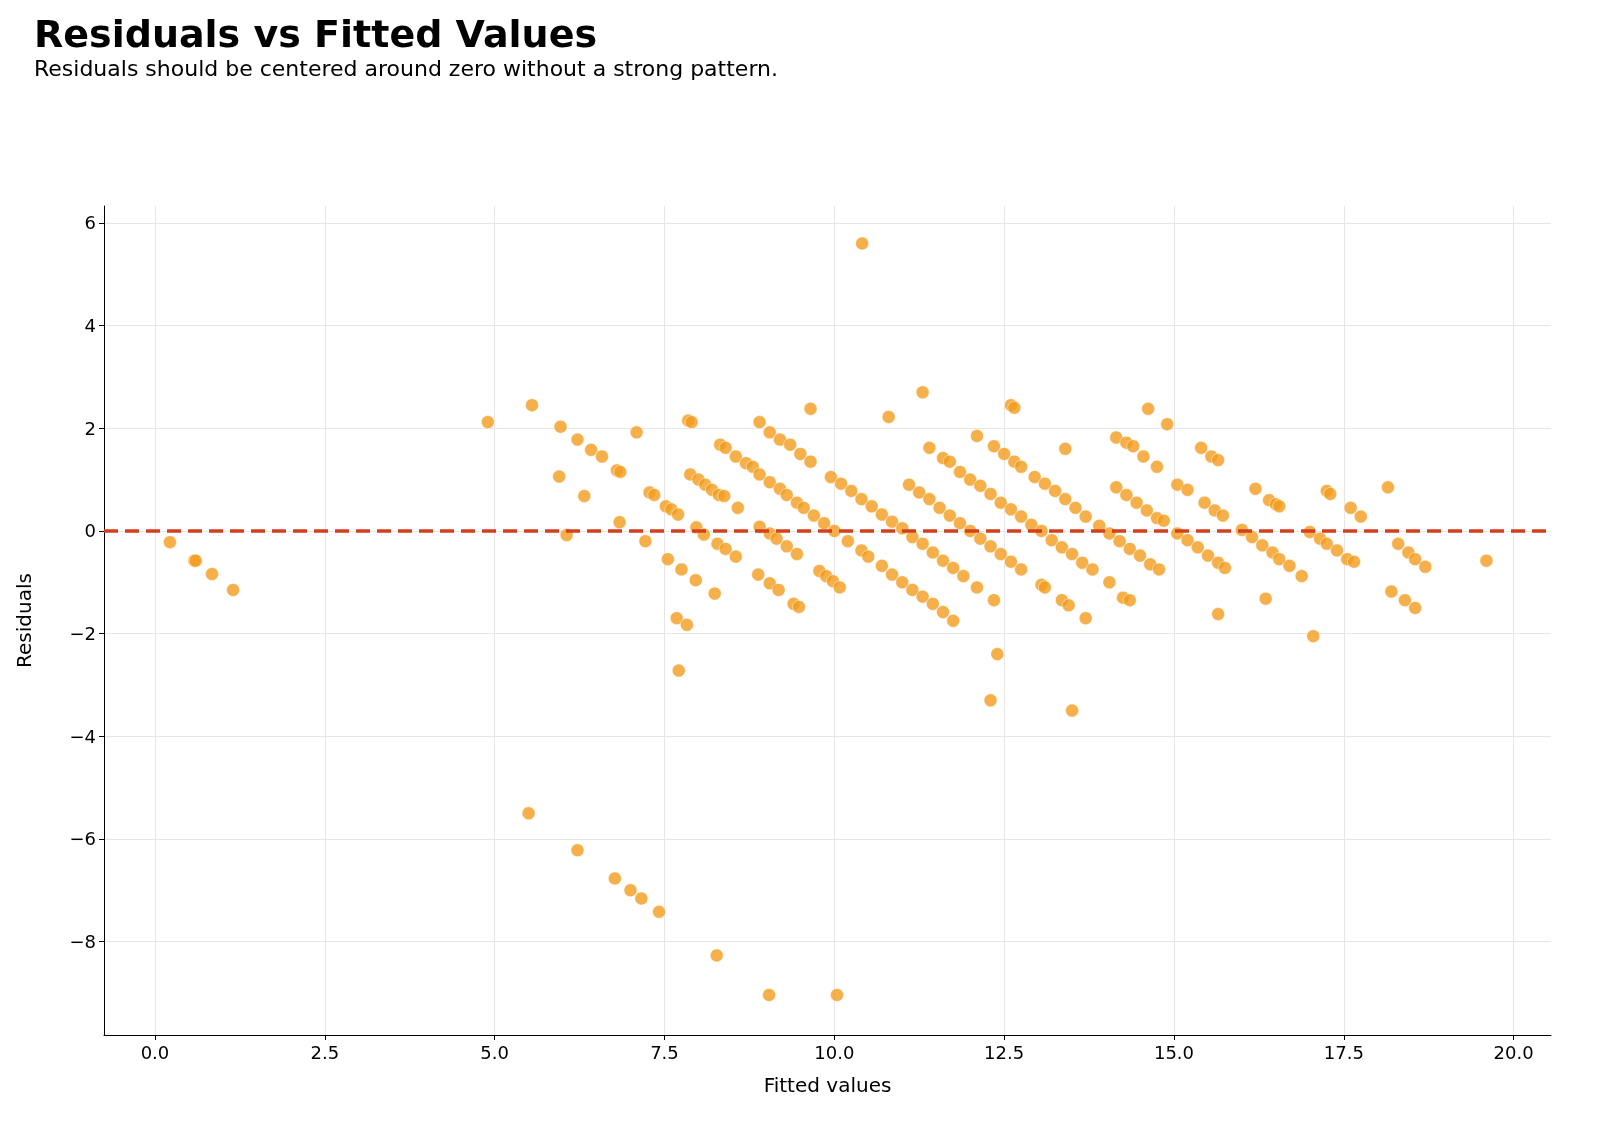  What do you see at coordinates (494, 1052) in the screenshot?
I see `x-tick-label: 5.0` at bounding box center [494, 1052].